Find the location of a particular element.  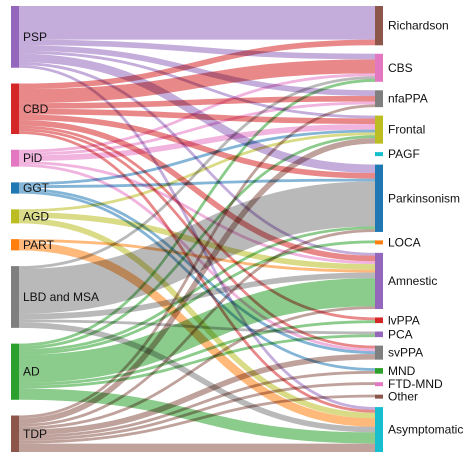

flow-pid-to-nfappa is located at coordinates (197, 128).